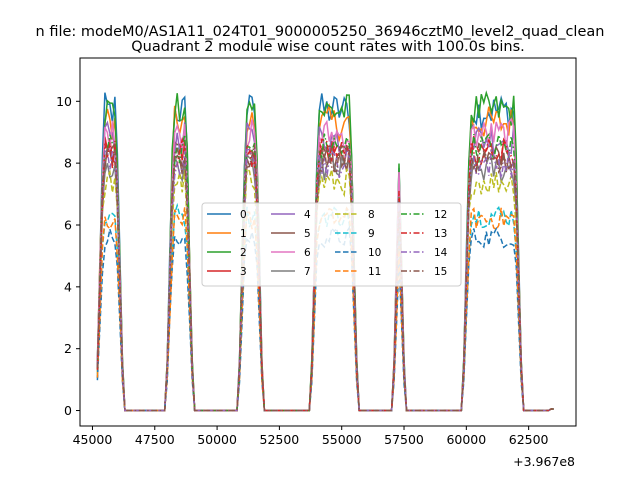 The height and width of the screenshot is (480, 640). What do you see at coordinates (307, 272) in the screenshot?
I see `legend-label: 7` at bounding box center [307, 272].